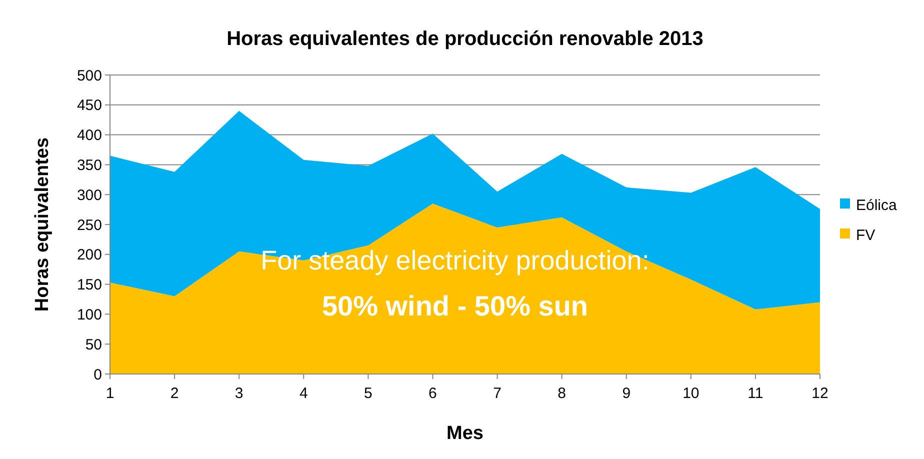 The width and height of the screenshot is (924, 459). Describe the element at coordinates (303, 393) in the screenshot. I see `x-tick-label: 4` at that location.